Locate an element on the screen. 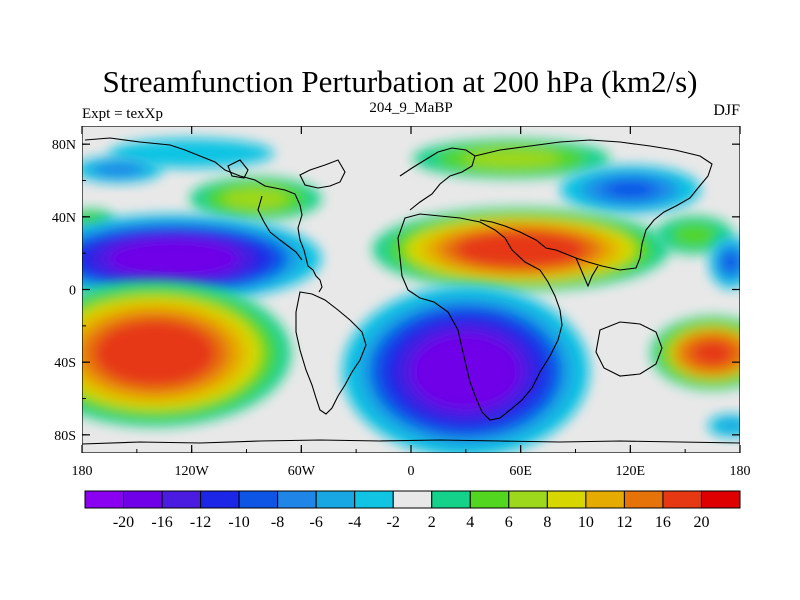 The image size is (800, 600). coastline-australia is located at coordinates (629, 349).